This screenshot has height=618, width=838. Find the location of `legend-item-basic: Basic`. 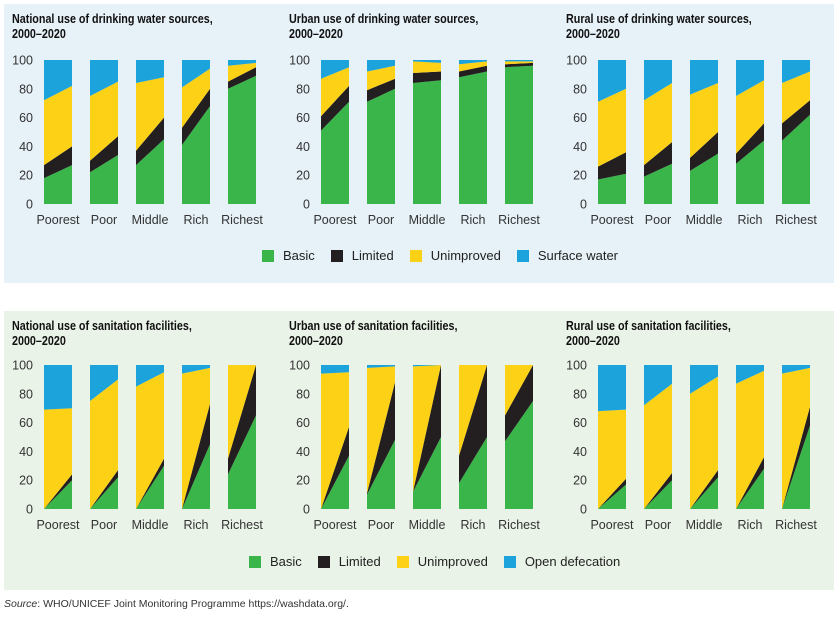

legend-item-basic: Basic is located at coordinates (288, 255).